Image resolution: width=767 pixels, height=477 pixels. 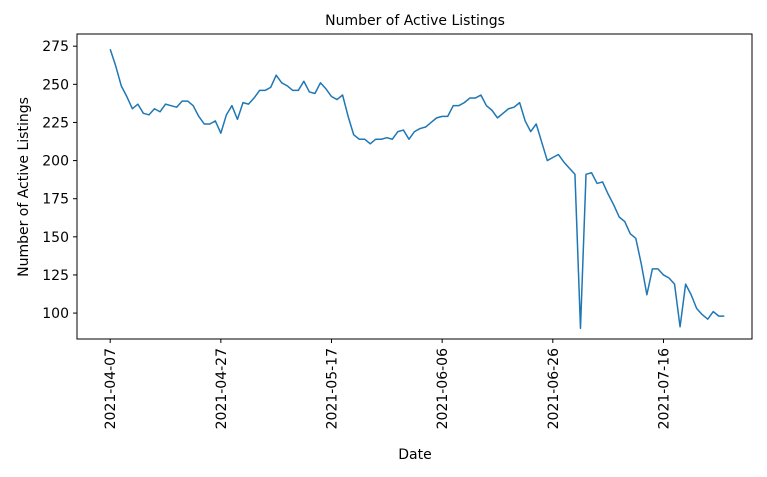 What do you see at coordinates (55, 200) in the screenshot?
I see `y-tick-label: 175` at bounding box center [55, 200].